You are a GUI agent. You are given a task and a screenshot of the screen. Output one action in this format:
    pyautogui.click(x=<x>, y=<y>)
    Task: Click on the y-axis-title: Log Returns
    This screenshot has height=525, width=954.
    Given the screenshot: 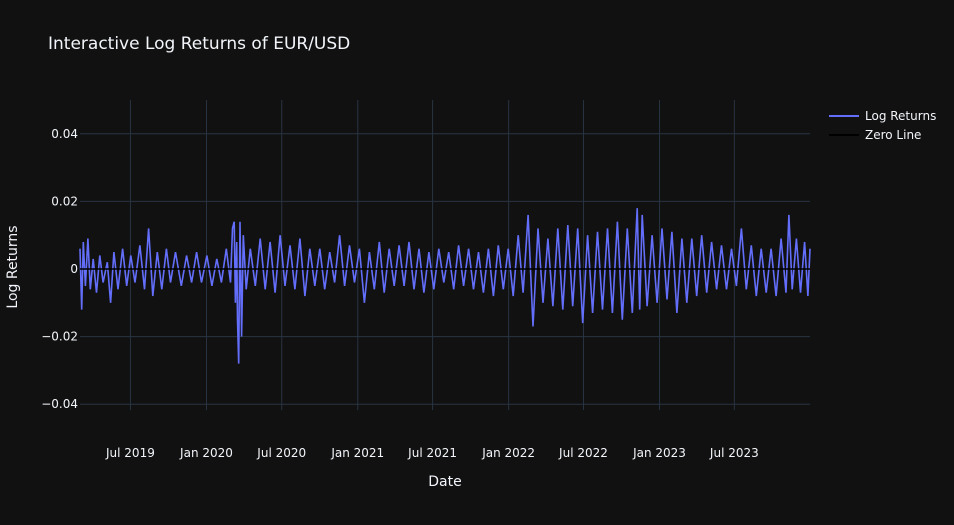 What is the action you would take?
    pyautogui.click(x=13, y=266)
    